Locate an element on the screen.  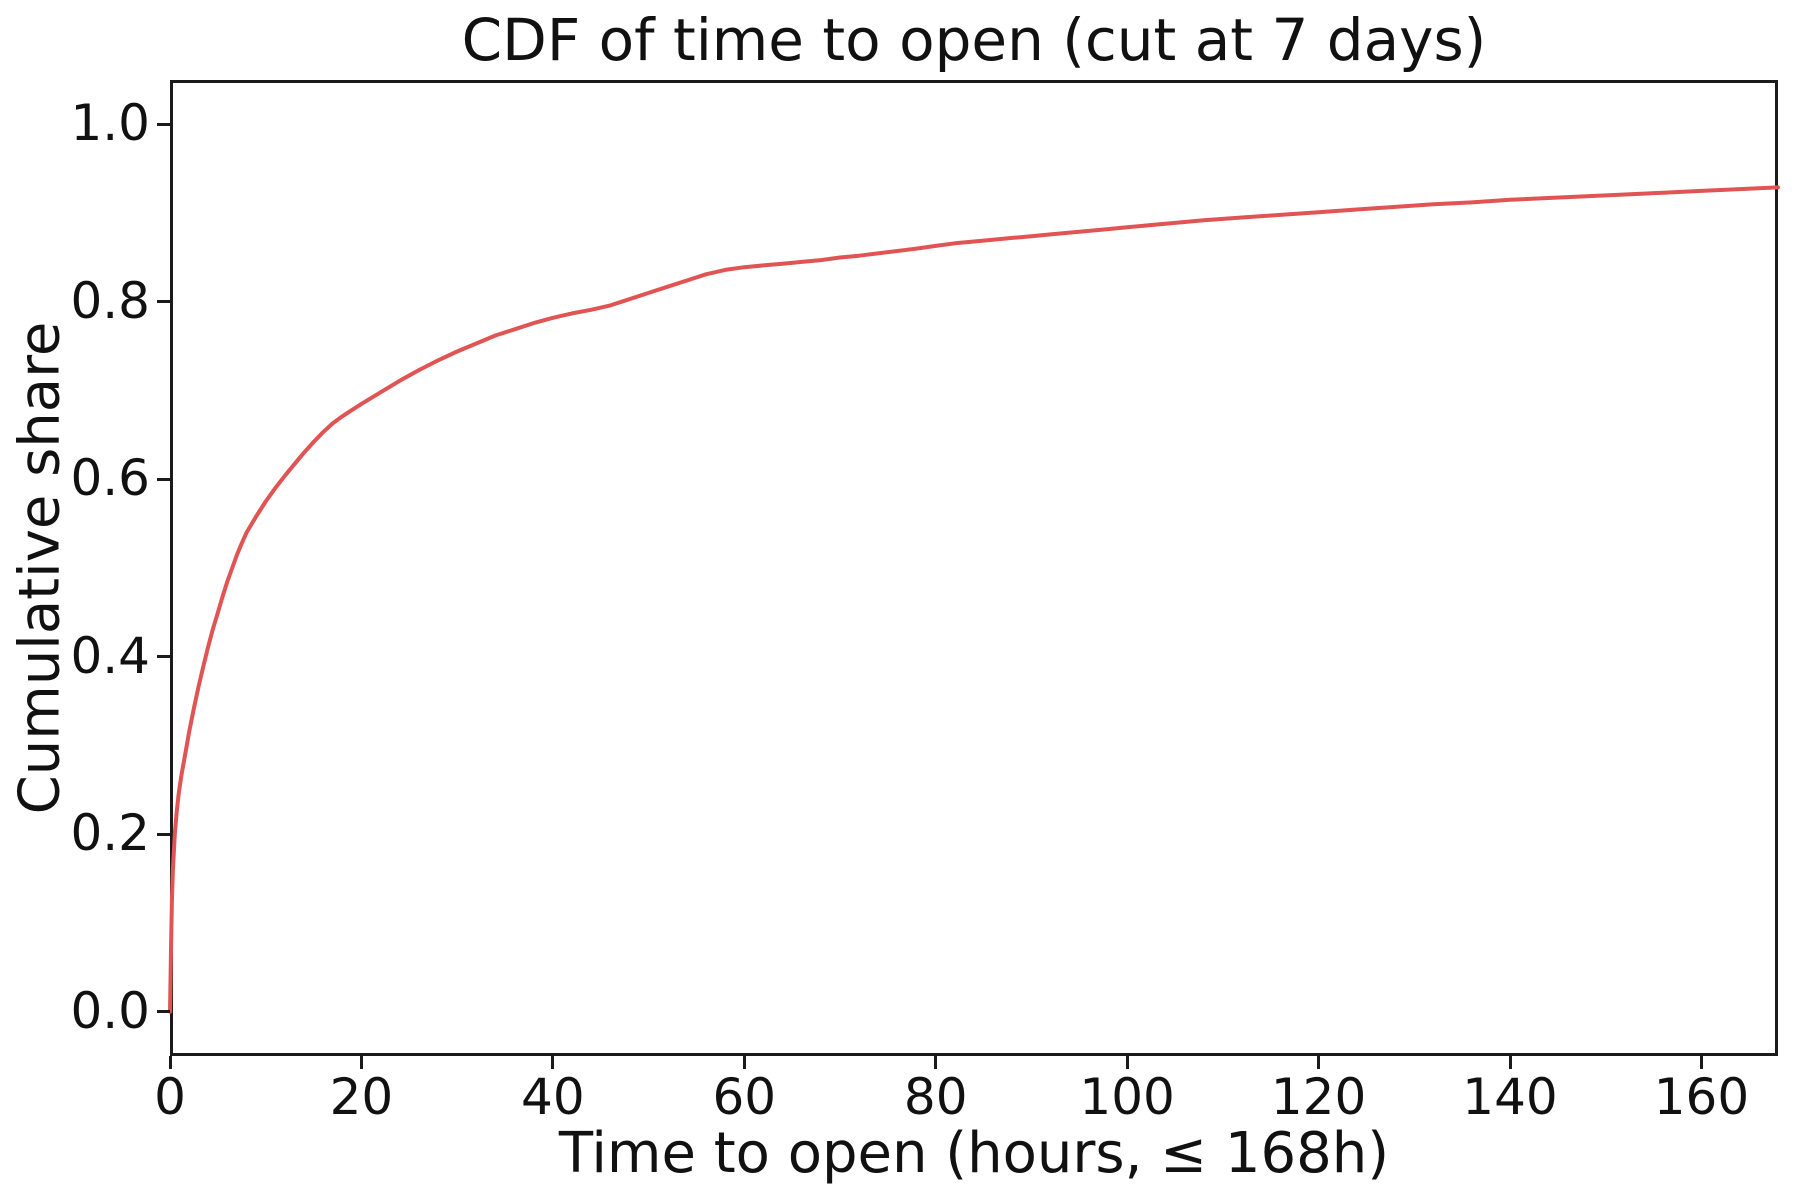
y-tick-label: 0.6 is located at coordinates (110, 478).